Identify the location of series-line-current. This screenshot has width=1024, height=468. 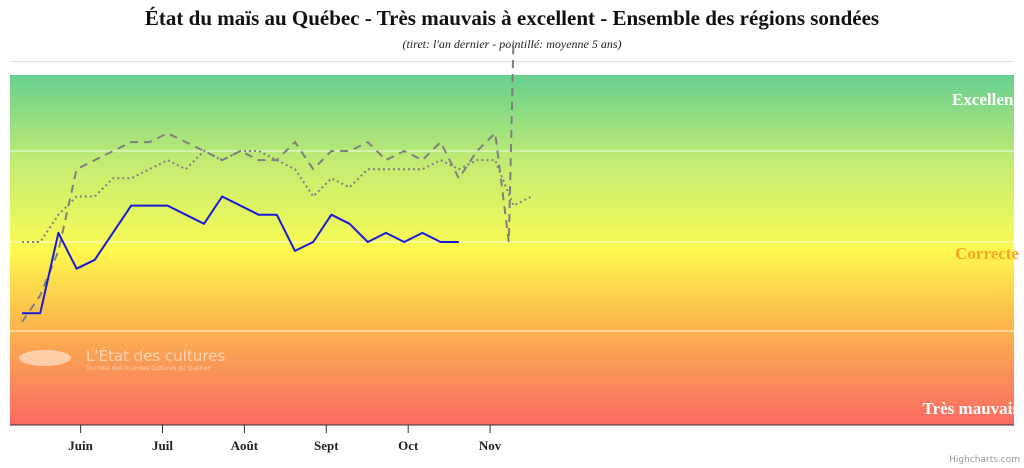
(240, 255).